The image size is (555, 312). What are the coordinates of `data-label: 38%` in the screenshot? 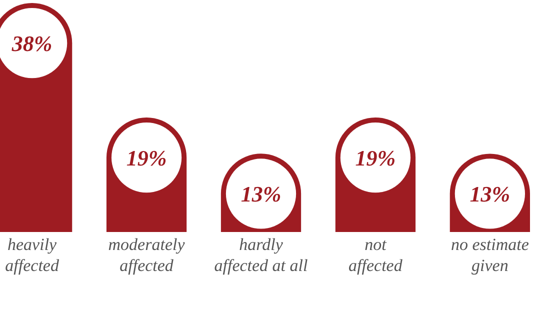 It's located at (31, 43).